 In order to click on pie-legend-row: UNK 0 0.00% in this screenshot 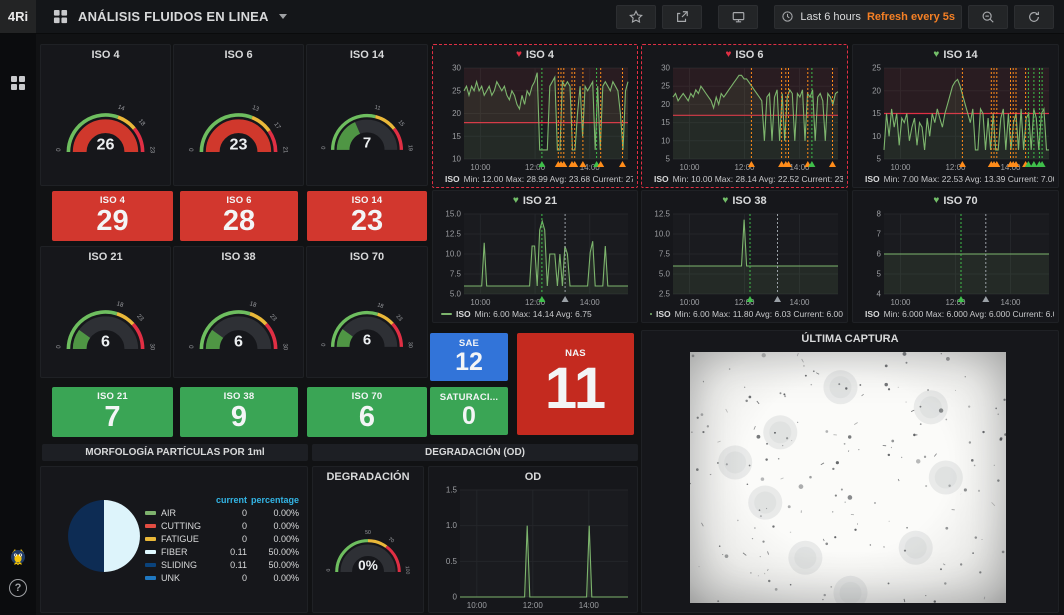, I will do `click(222, 577)`.